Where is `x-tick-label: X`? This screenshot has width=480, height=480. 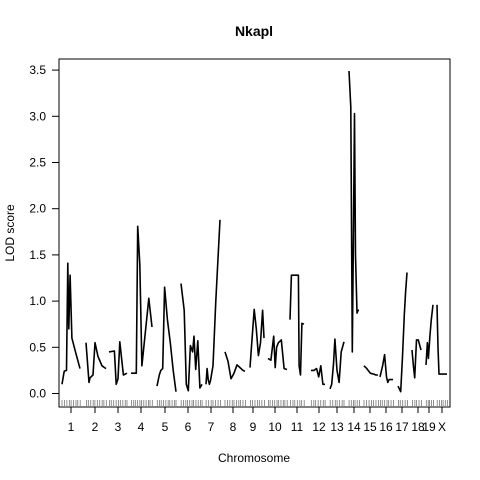
x-tick-label: X is located at coordinates (442, 427).